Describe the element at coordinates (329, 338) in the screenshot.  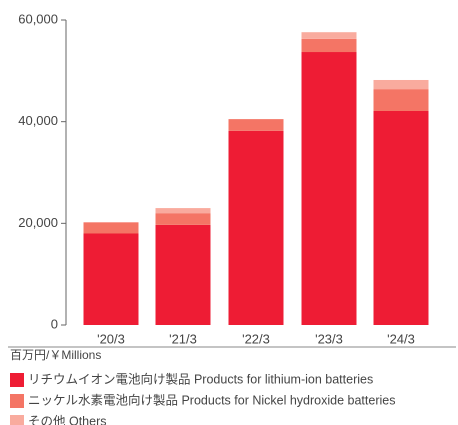
I see `x-tick-label: '23/3` at that location.